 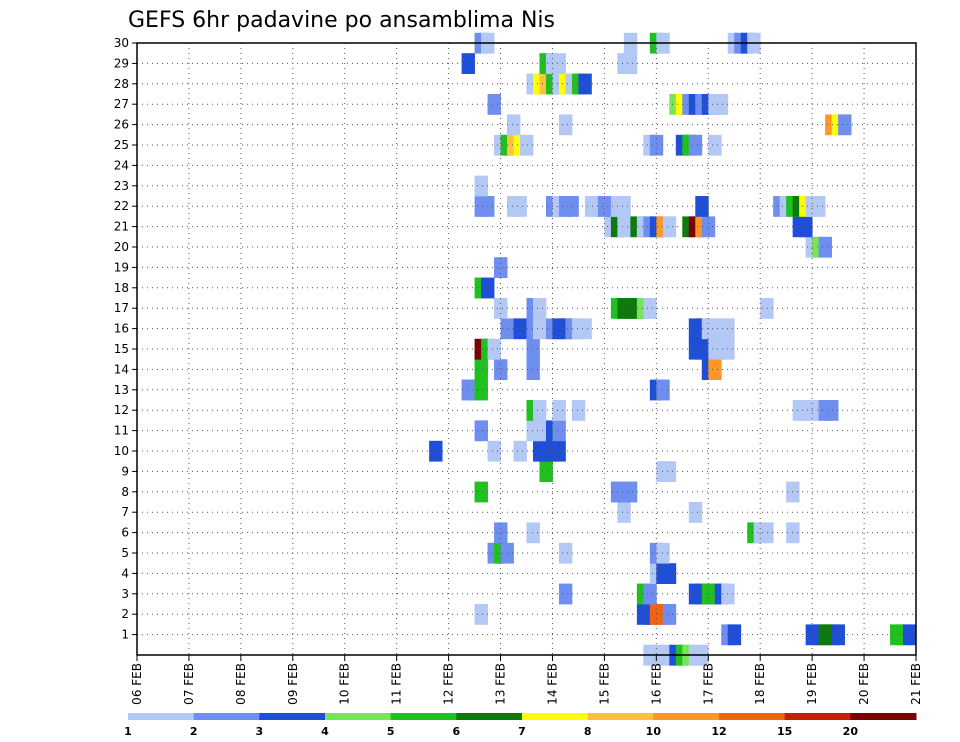 I want to click on y-tick-label: 19, so click(x=121, y=267).